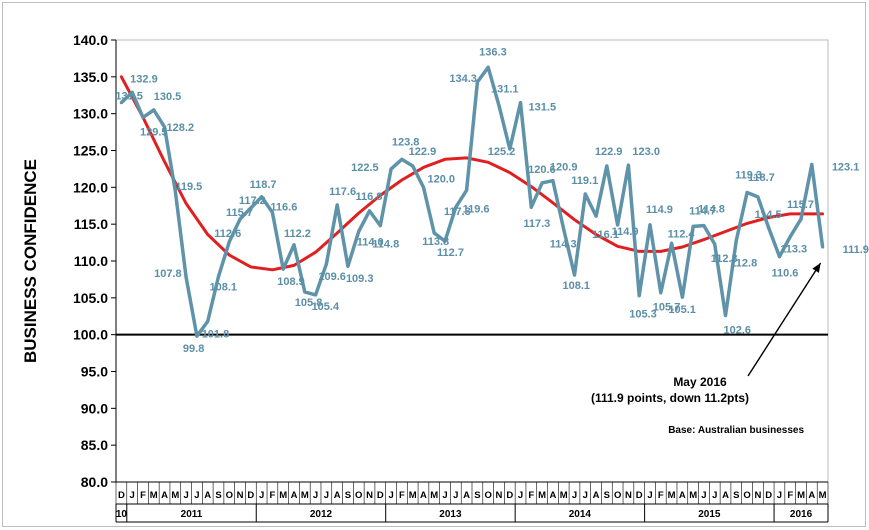  What do you see at coordinates (90, 114) in the screenshot?
I see `y-tick-label: 130.0` at bounding box center [90, 114].